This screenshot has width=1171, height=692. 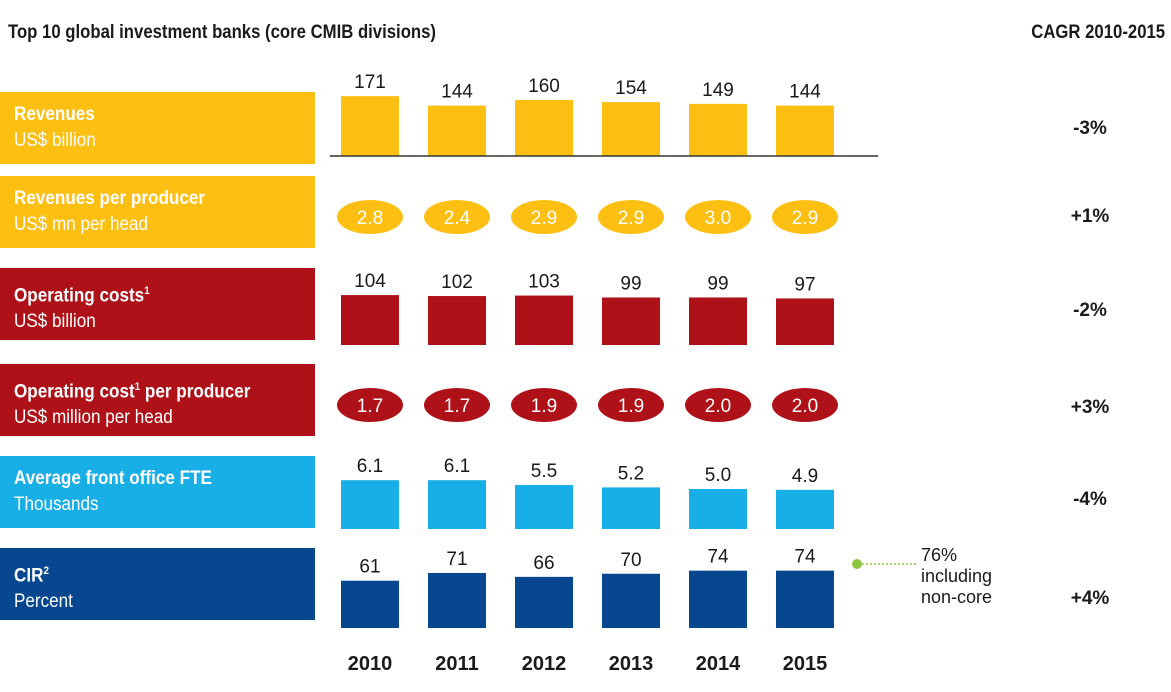 I want to click on annotation-line: including, so click(x=957, y=576).